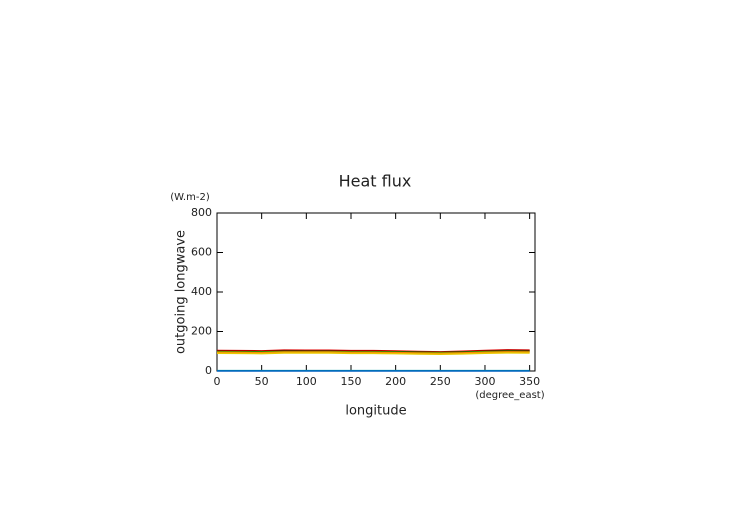 The width and height of the screenshot is (752, 532). Describe the element at coordinates (201, 291) in the screenshot. I see `y-tick-label: 400` at that location.